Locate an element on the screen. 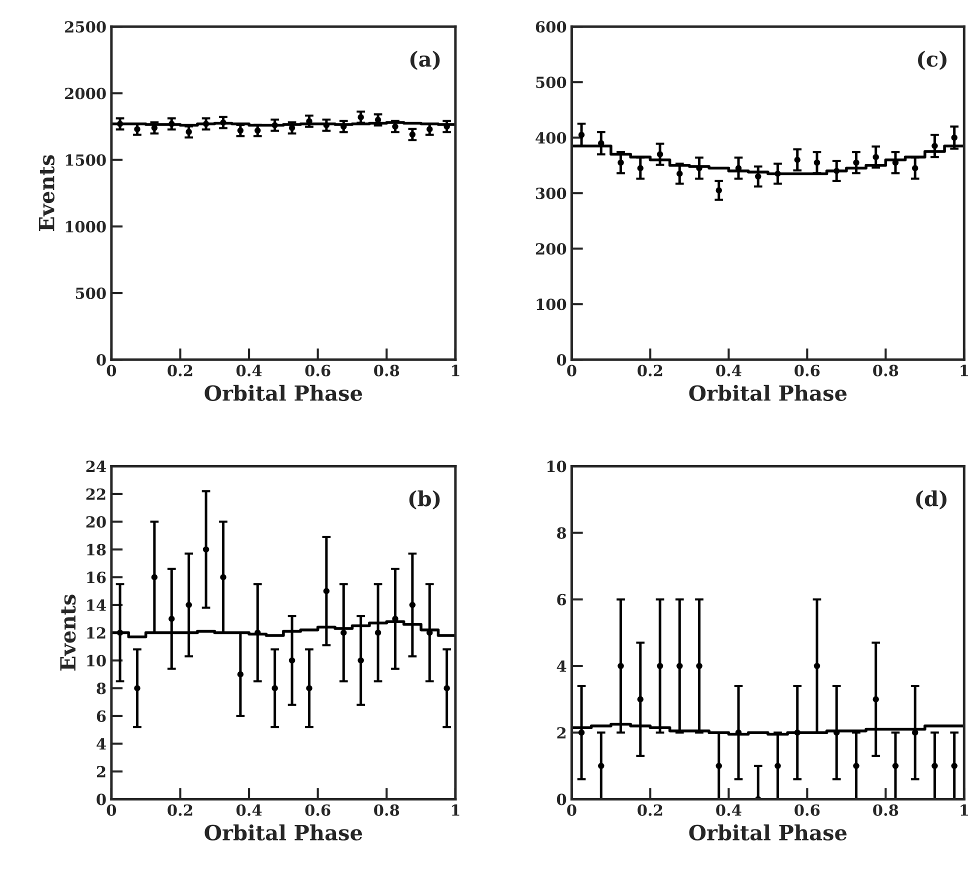 This screenshot has width=969, height=888. annotation: (c) is located at coordinates (932, 60).